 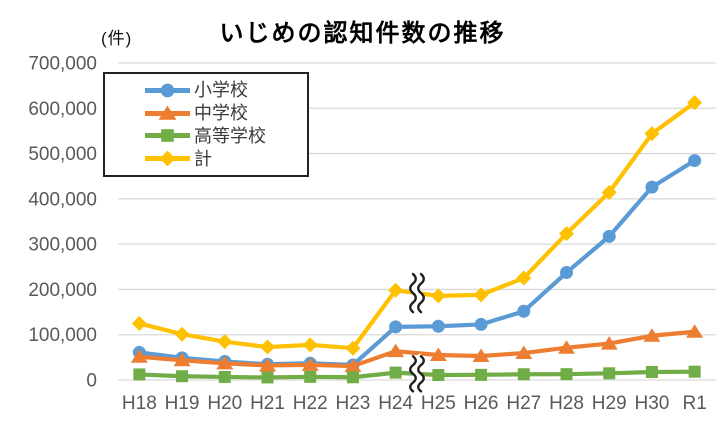 I want to click on legend-marker-diamond, so click(x=167, y=158).